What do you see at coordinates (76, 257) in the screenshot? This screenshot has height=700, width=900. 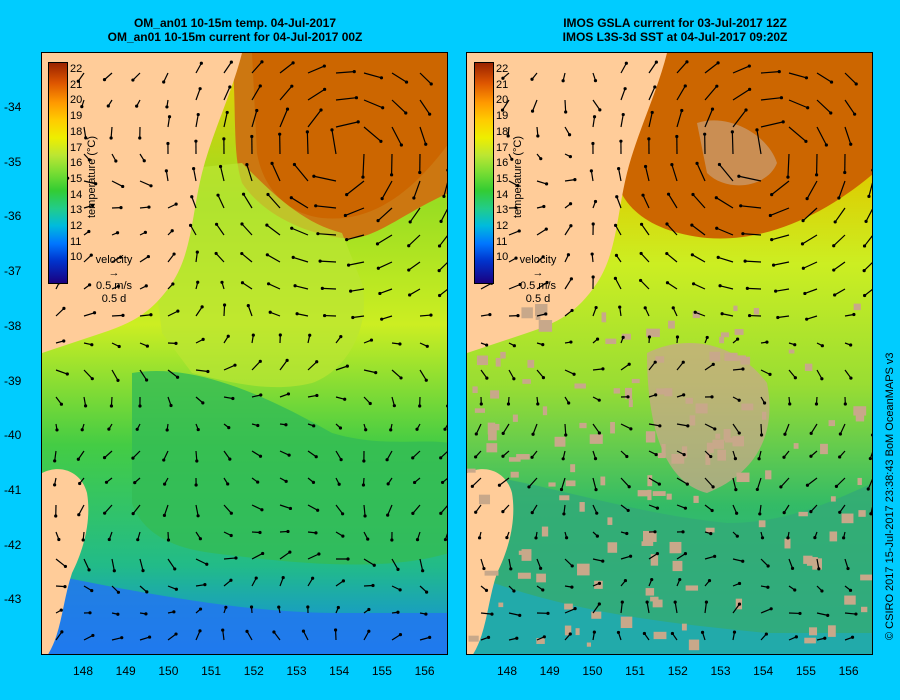 I see `legend-value: 10` at bounding box center [76, 257].